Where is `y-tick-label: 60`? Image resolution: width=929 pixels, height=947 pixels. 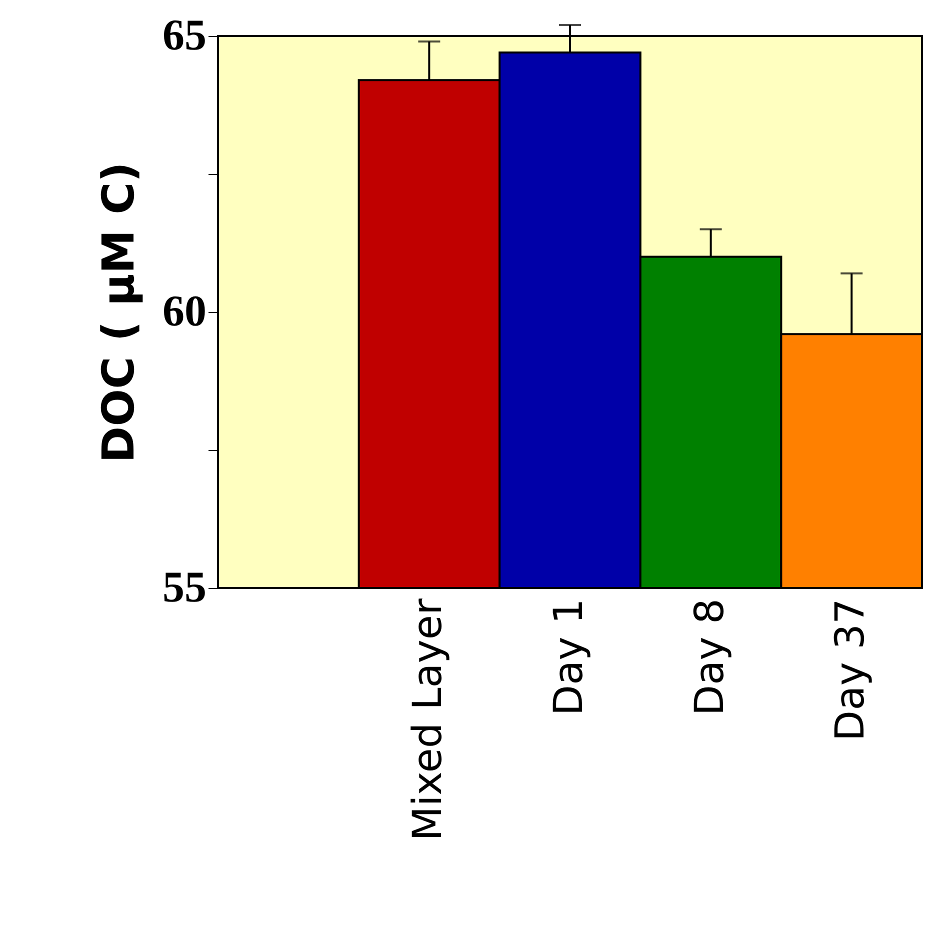 y-tick-label: 60 is located at coordinates (184, 311).